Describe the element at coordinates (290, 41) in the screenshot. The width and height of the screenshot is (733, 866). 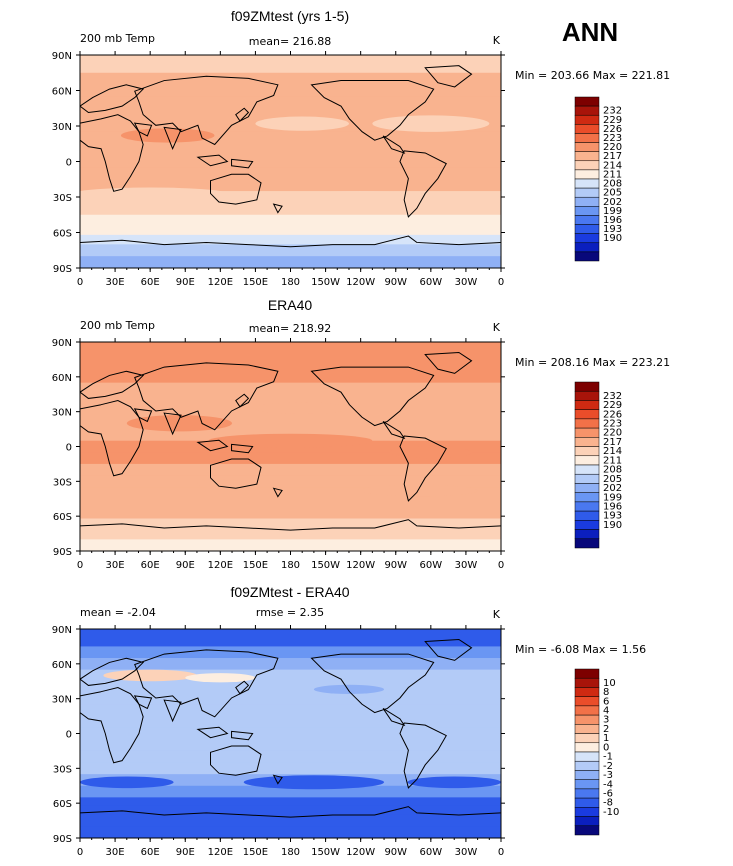
I see `panel-mean-label: mean= 216.88` at that location.